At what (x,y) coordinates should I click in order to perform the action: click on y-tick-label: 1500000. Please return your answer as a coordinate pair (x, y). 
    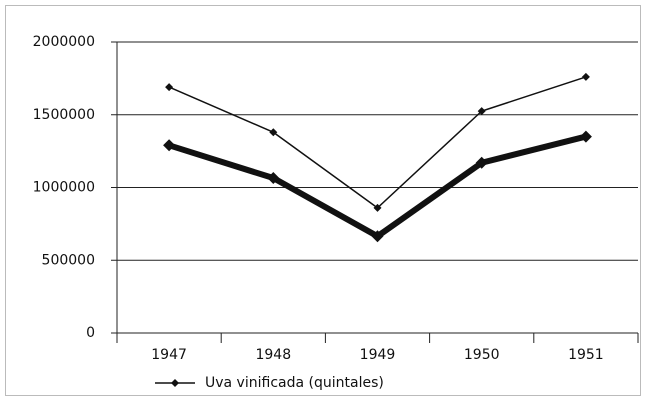
    Looking at the image, I should click on (64, 115).